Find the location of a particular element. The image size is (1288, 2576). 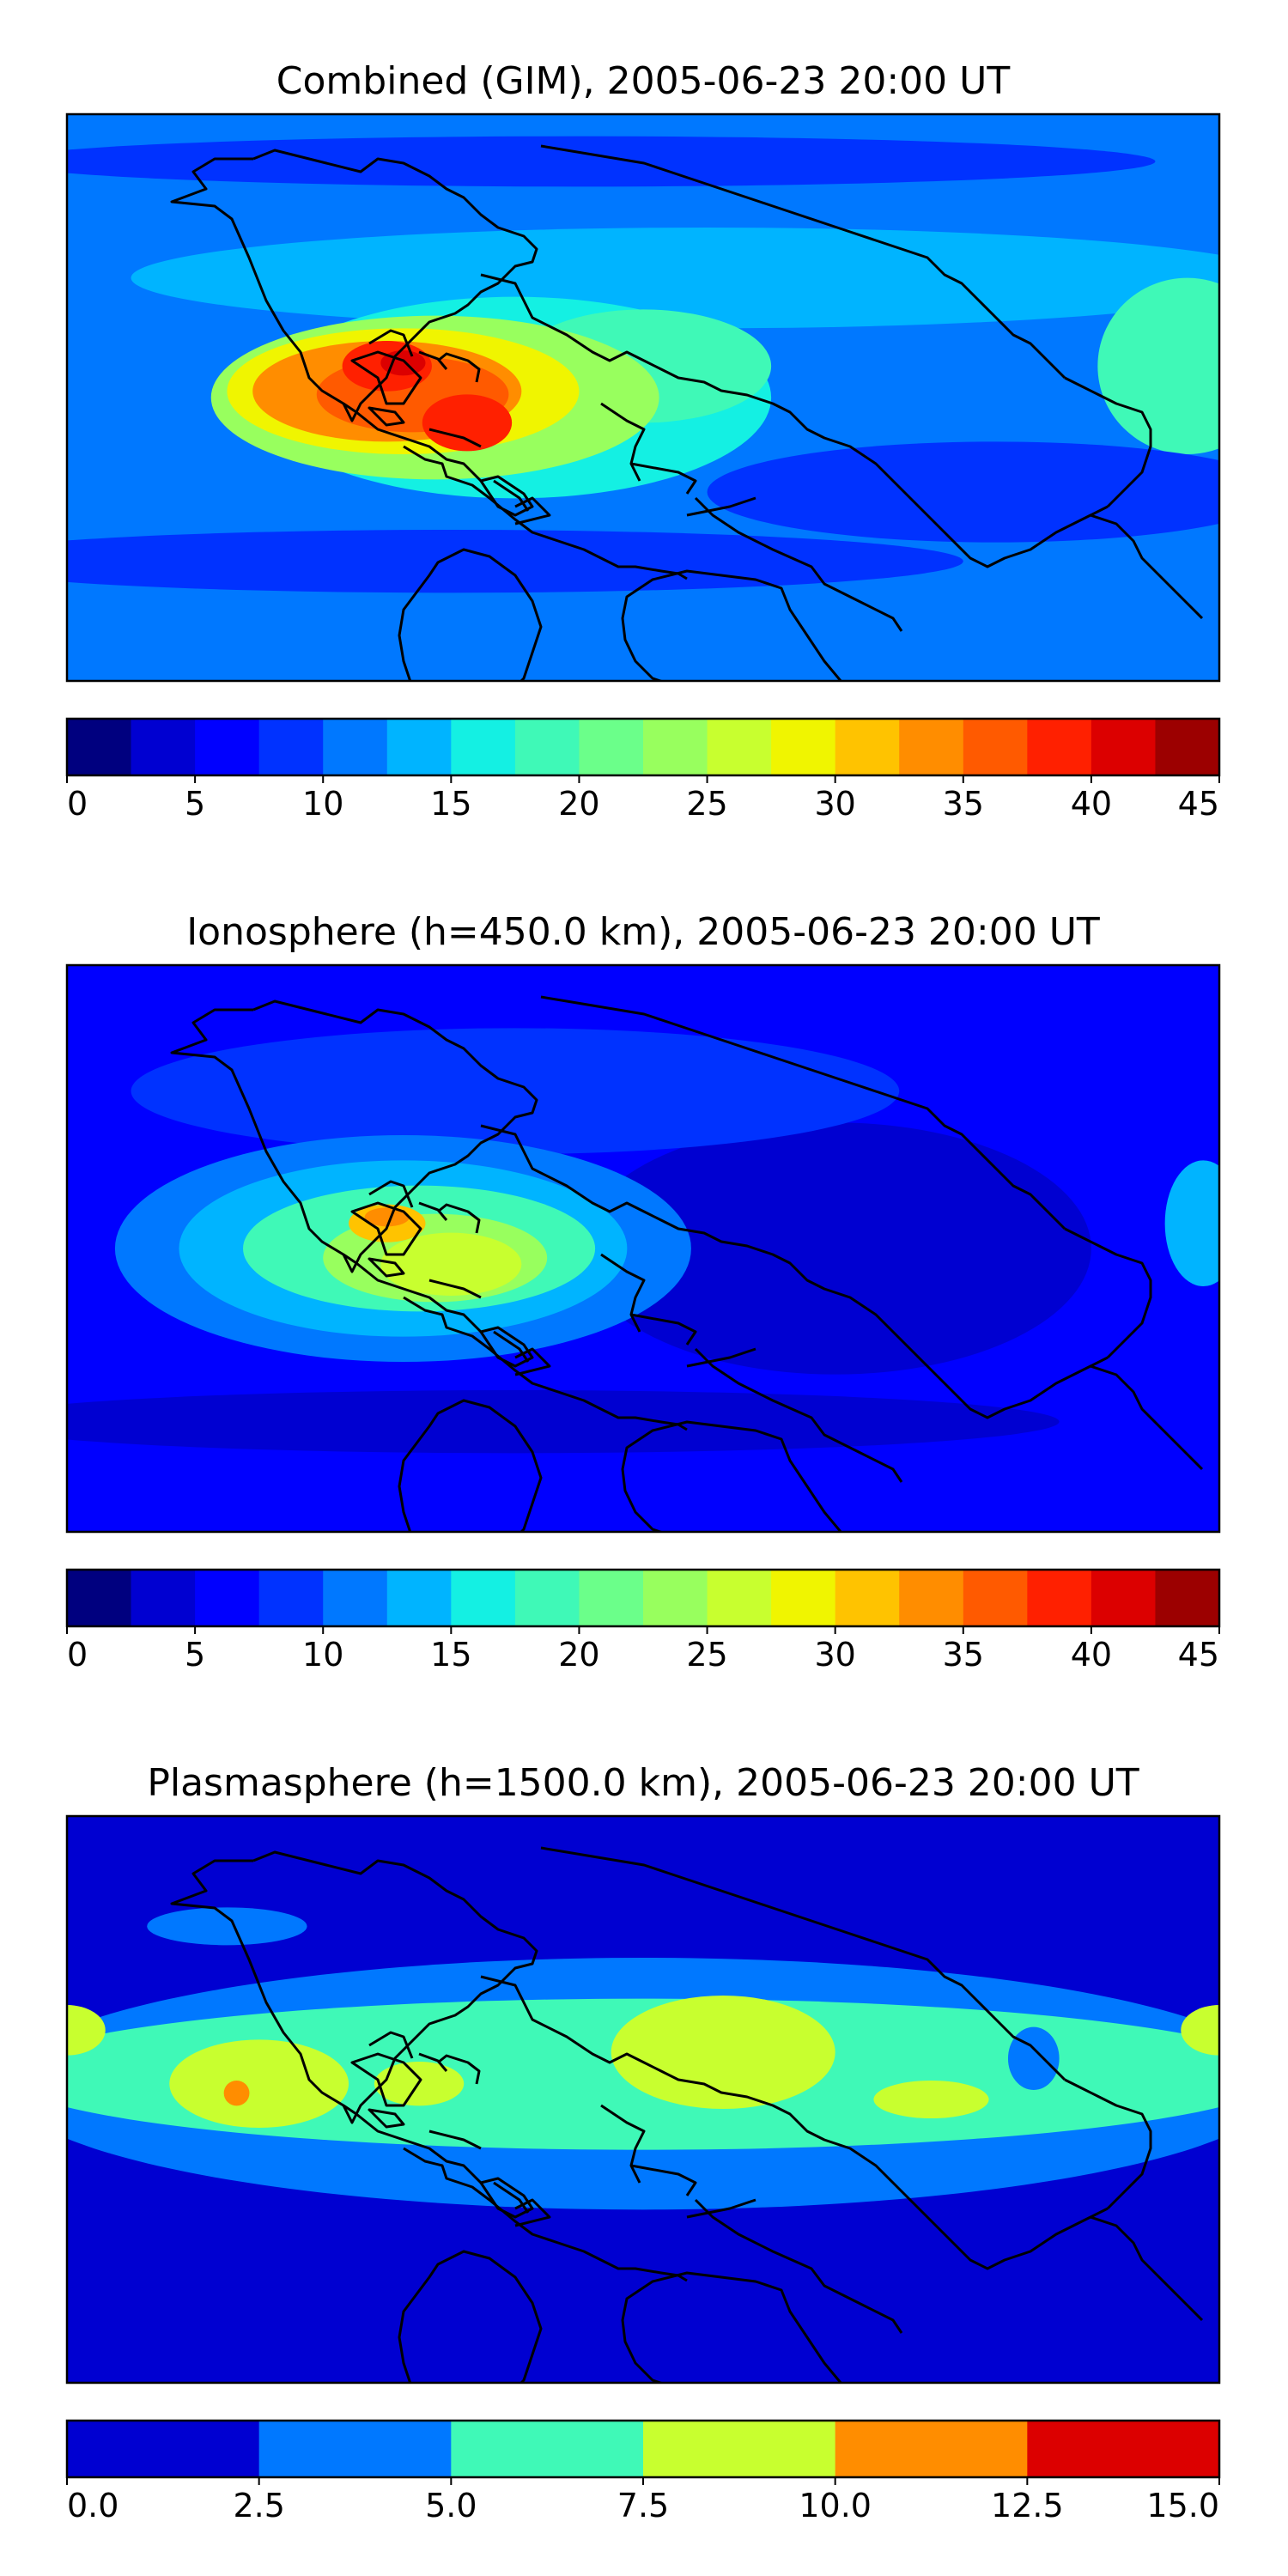

colorbar-tick-label: 15.0 is located at coordinates (1182, 2506).